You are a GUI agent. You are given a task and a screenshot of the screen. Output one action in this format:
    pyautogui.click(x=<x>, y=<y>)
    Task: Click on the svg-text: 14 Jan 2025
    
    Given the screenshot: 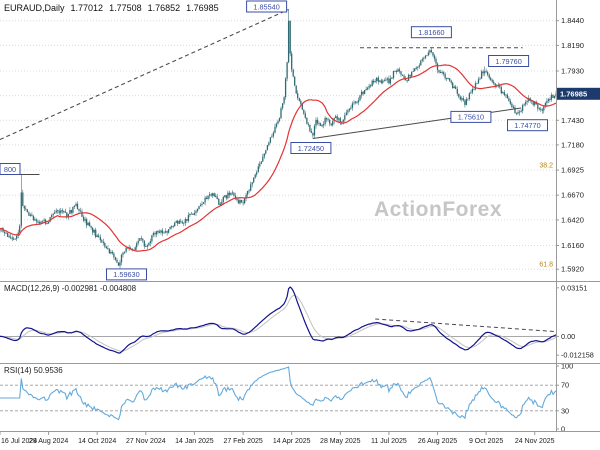 What is the action you would take?
    pyautogui.click(x=194, y=441)
    